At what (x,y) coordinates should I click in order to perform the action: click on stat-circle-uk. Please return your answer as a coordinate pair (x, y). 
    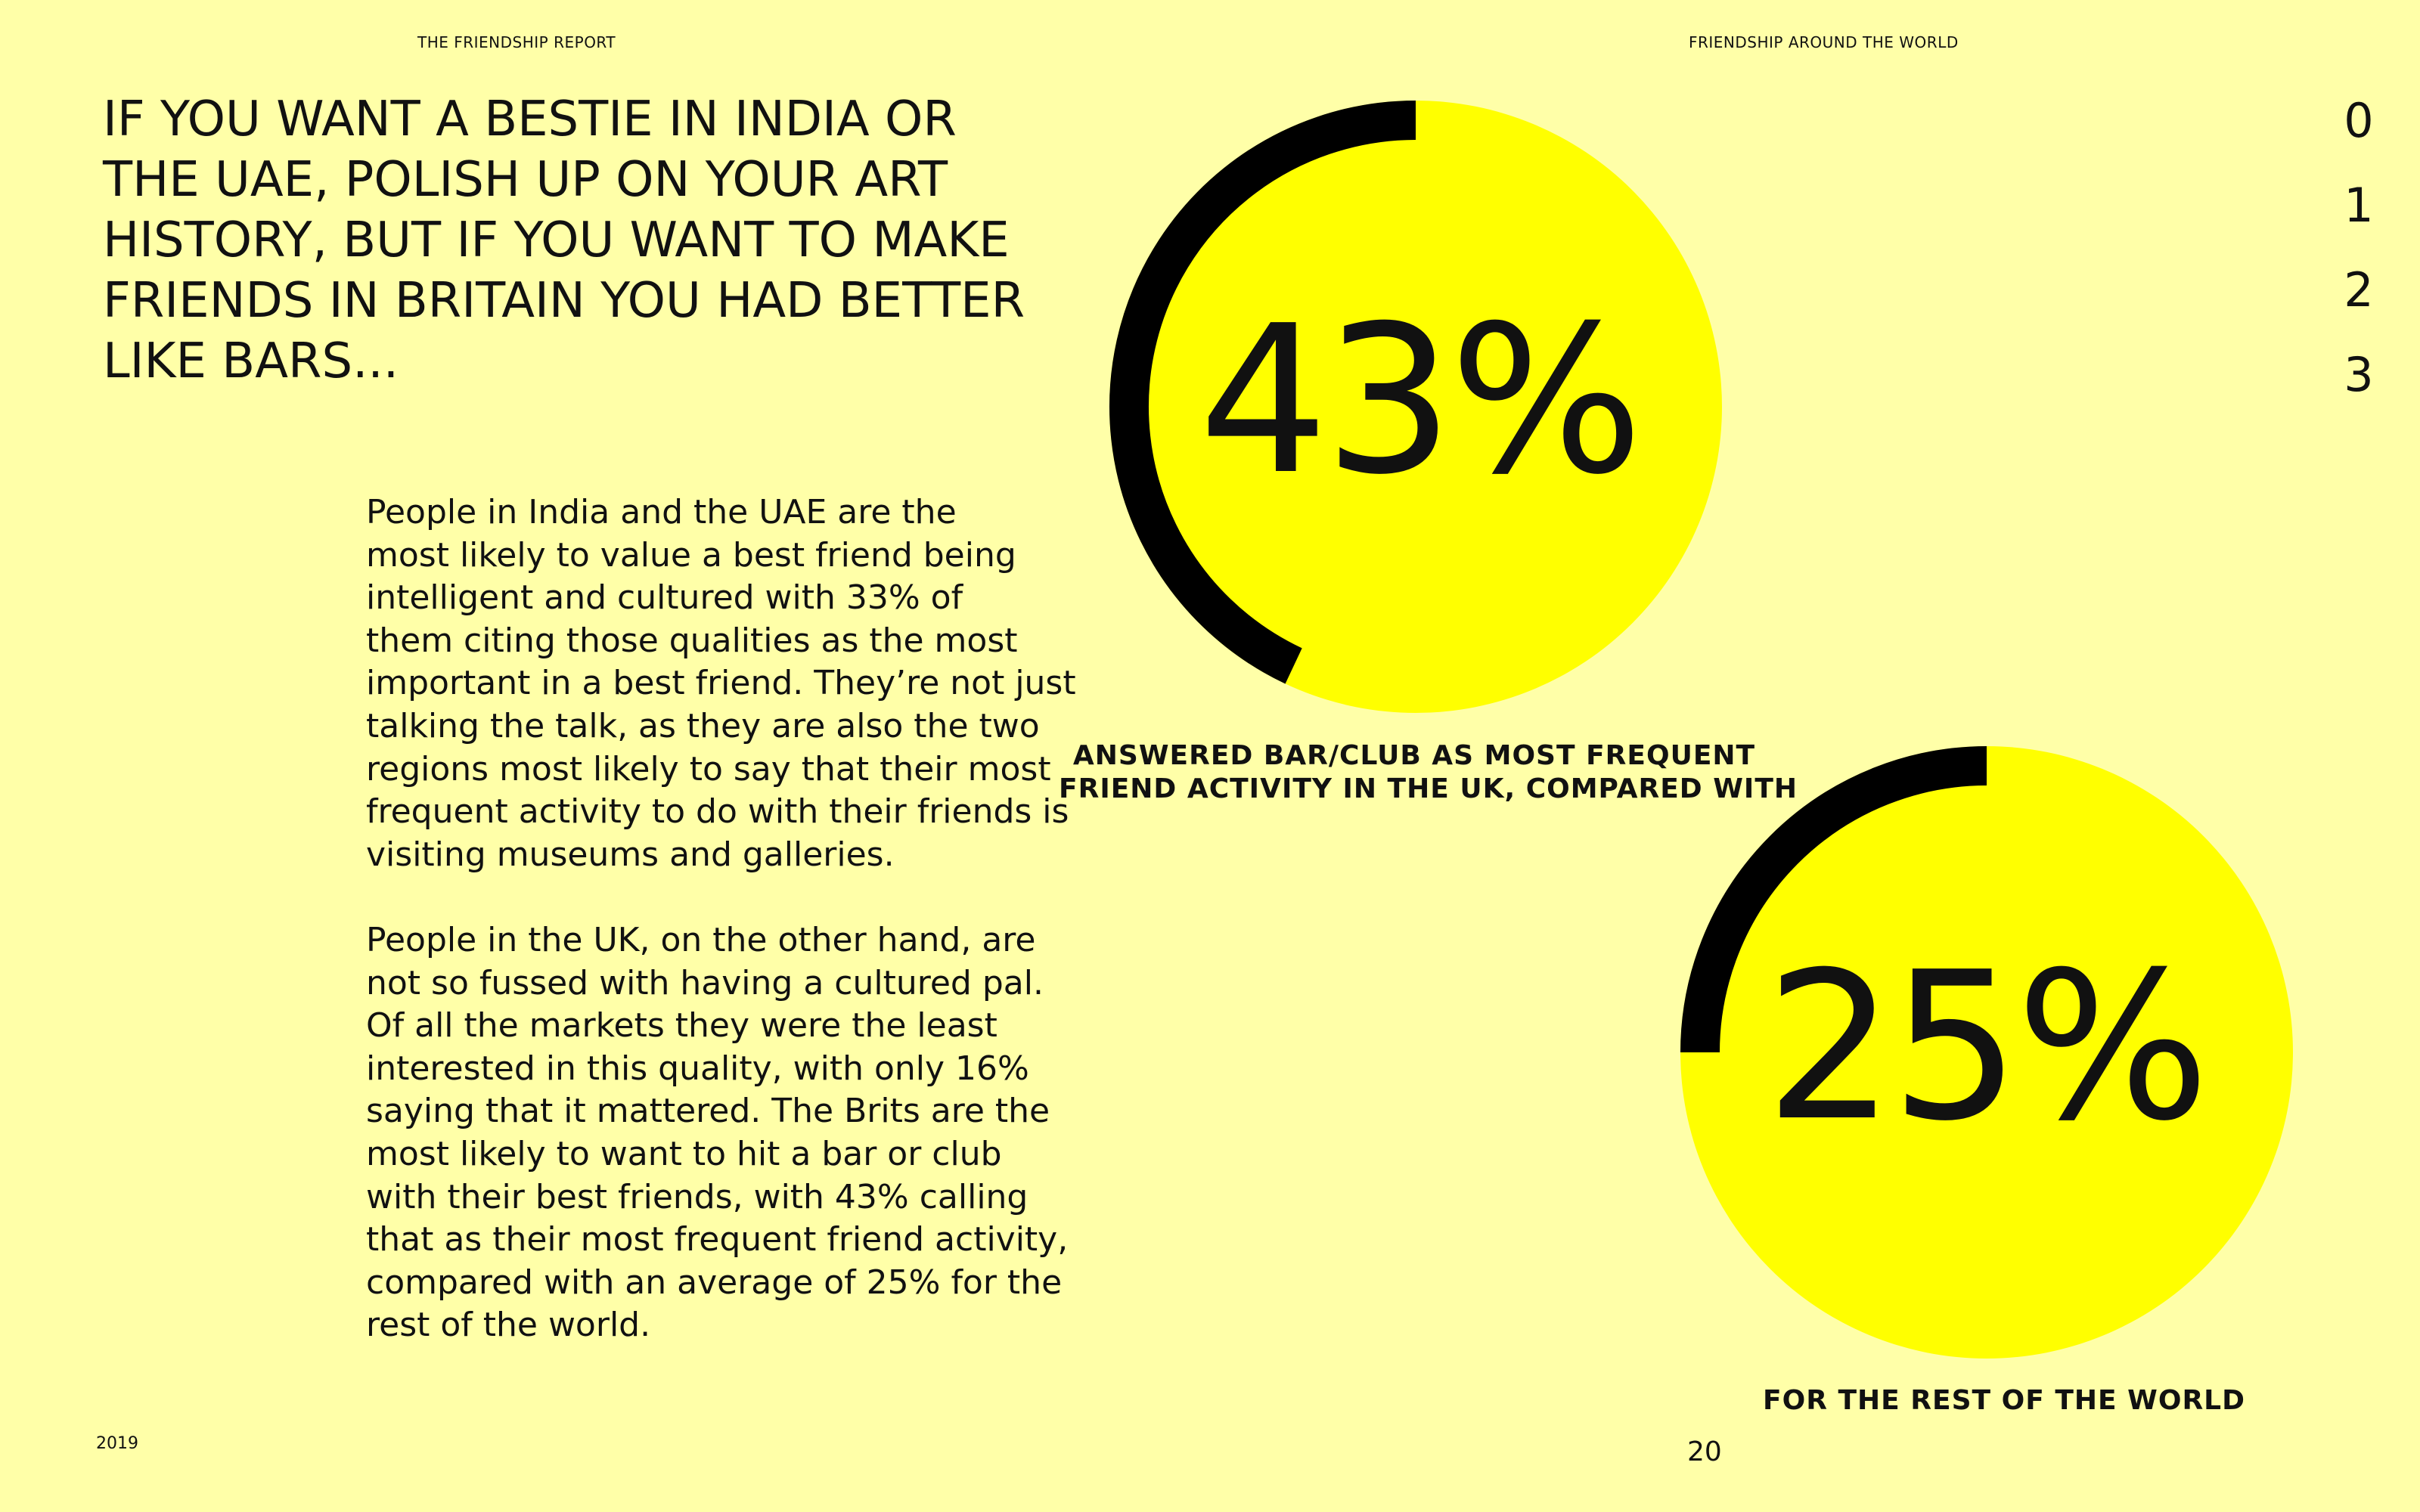
    Looking at the image, I should click on (1415, 407).